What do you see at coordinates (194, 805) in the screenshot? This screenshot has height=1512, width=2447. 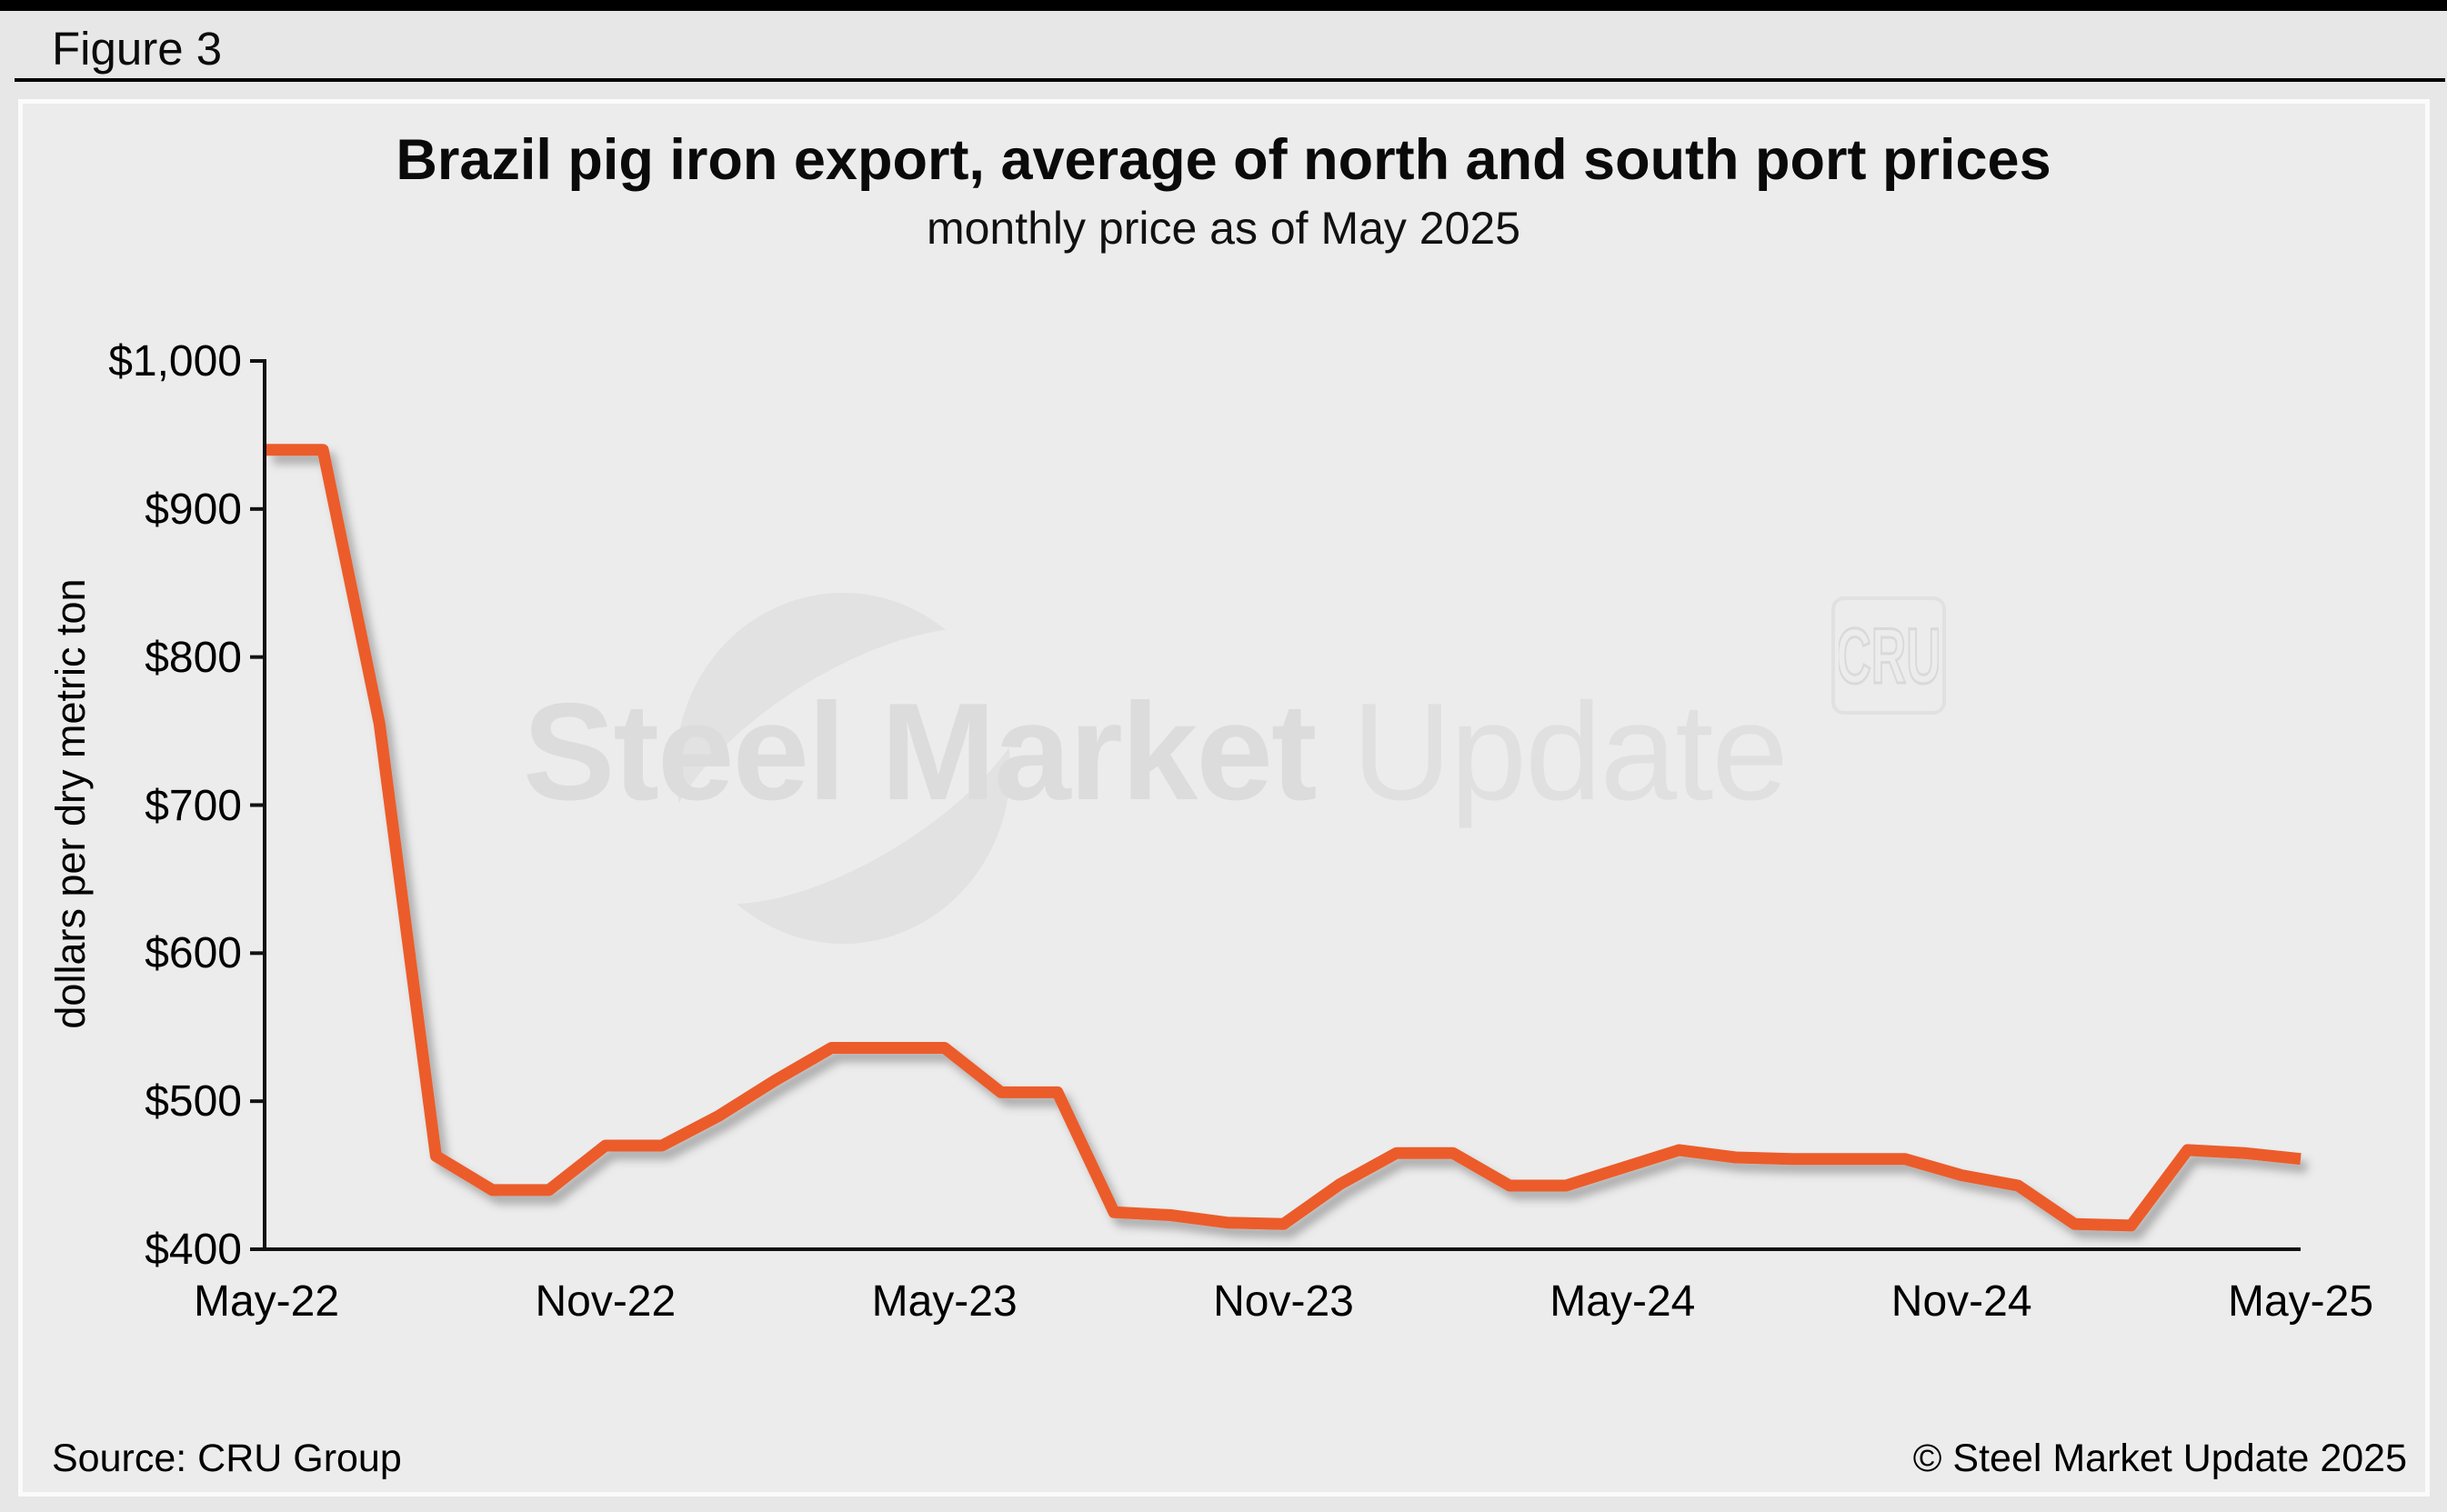 I see `y-tick-label: $700` at bounding box center [194, 805].